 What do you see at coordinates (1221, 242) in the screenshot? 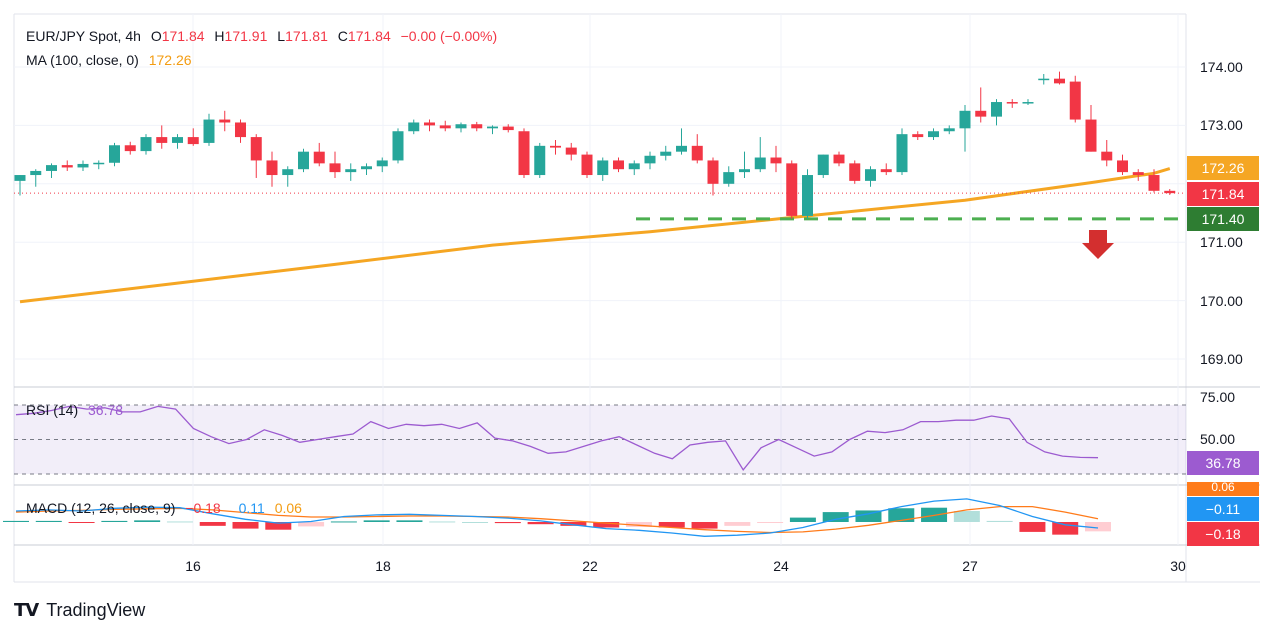
I see `price-tick: 171.00` at bounding box center [1221, 242].